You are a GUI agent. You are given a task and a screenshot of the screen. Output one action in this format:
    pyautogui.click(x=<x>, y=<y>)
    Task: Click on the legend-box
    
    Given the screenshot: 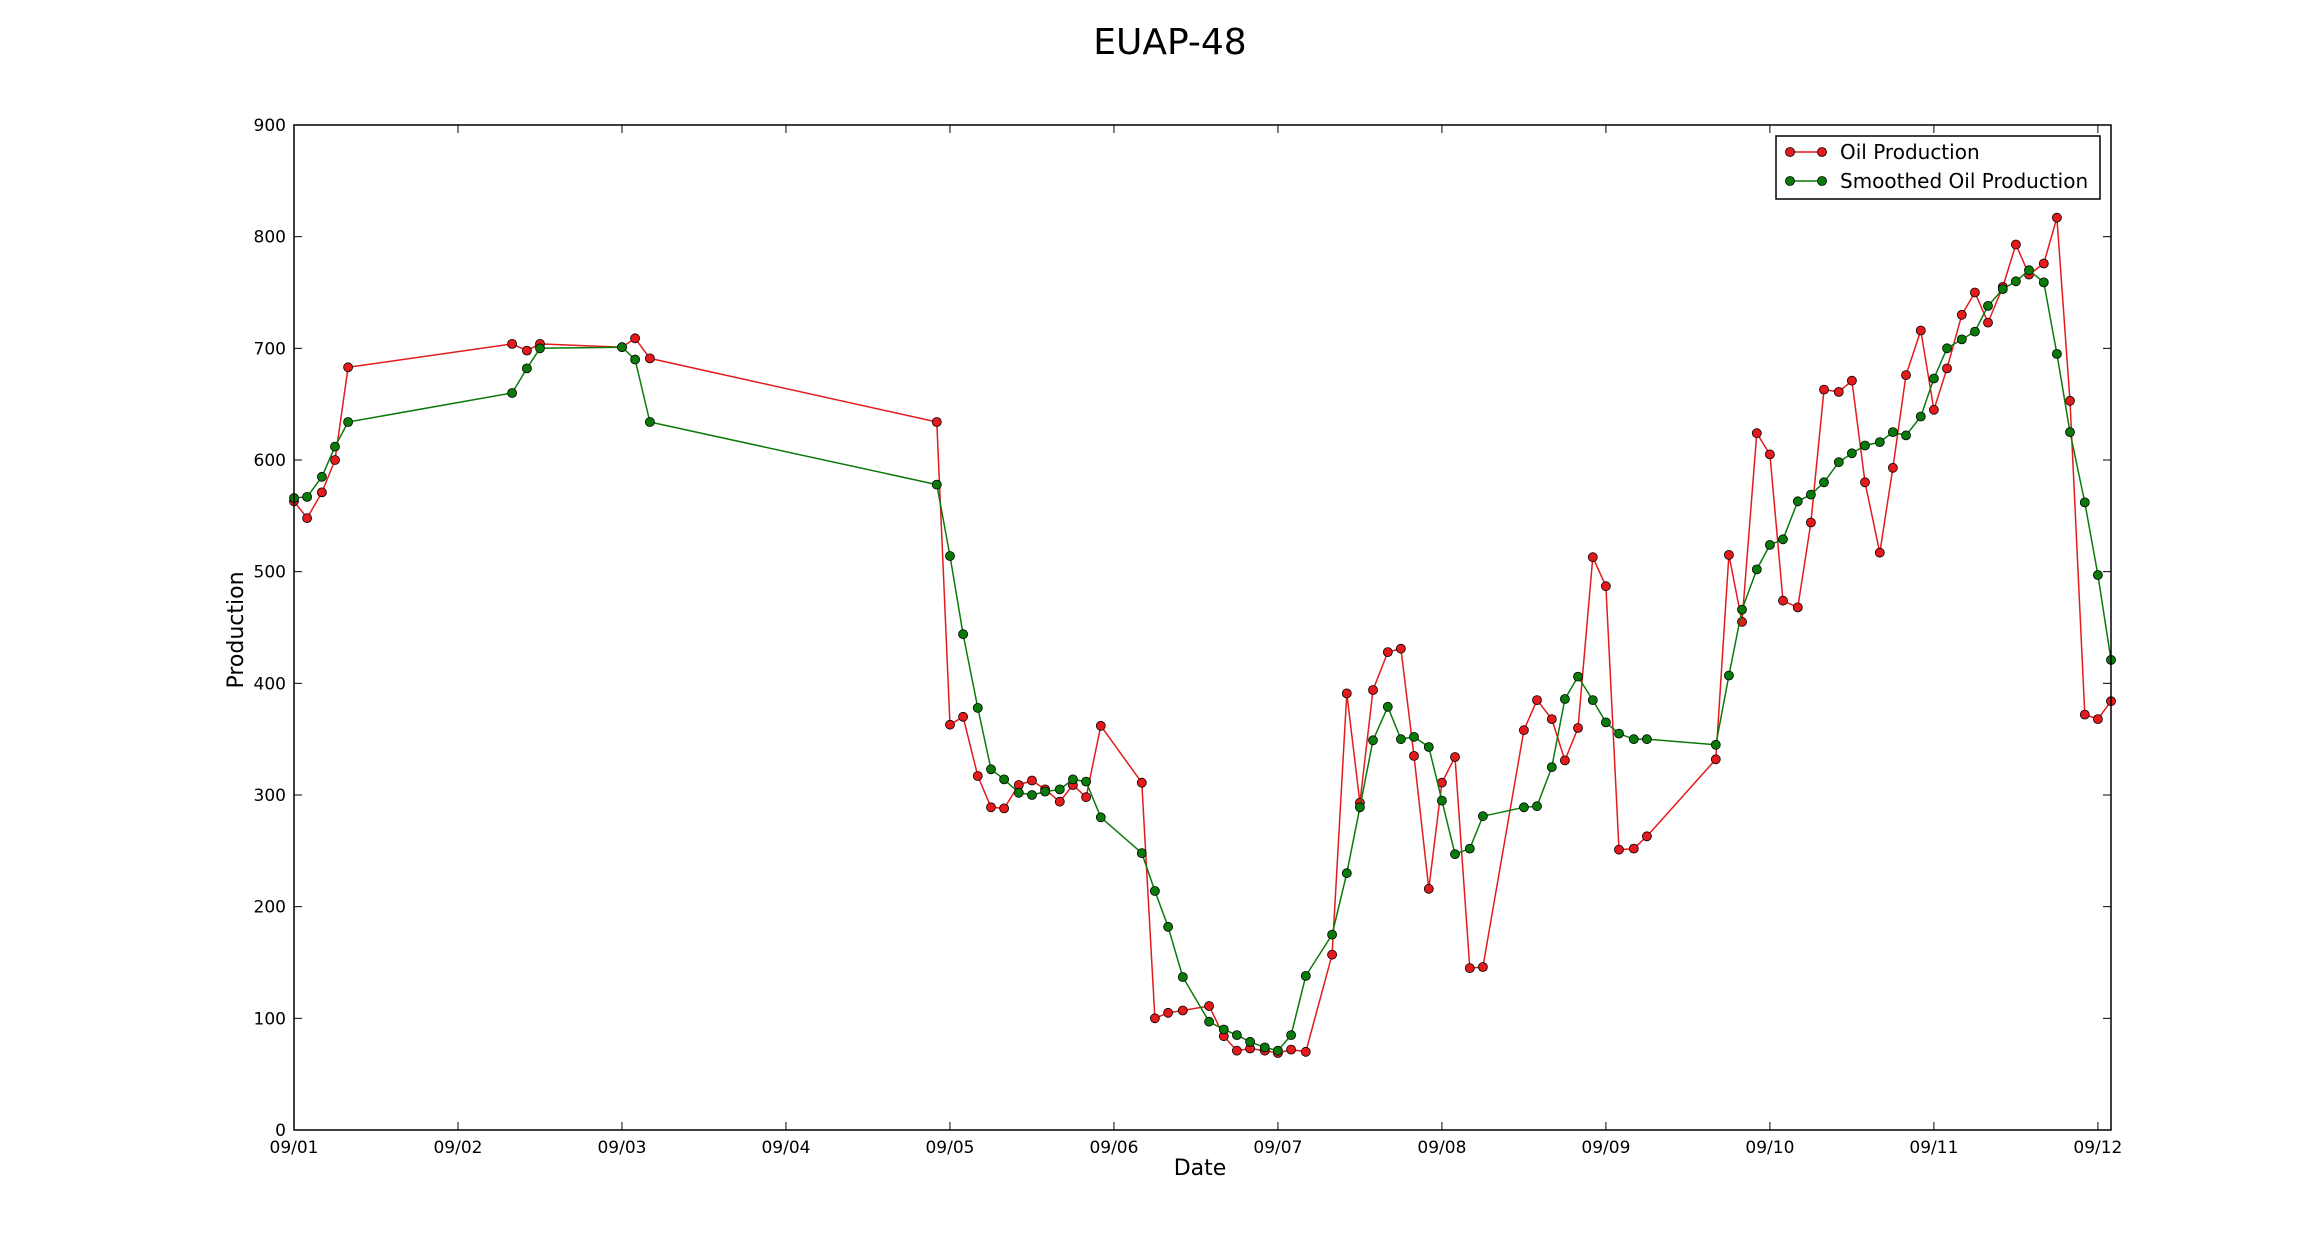 What is the action you would take?
    pyautogui.click(x=1938, y=167)
    